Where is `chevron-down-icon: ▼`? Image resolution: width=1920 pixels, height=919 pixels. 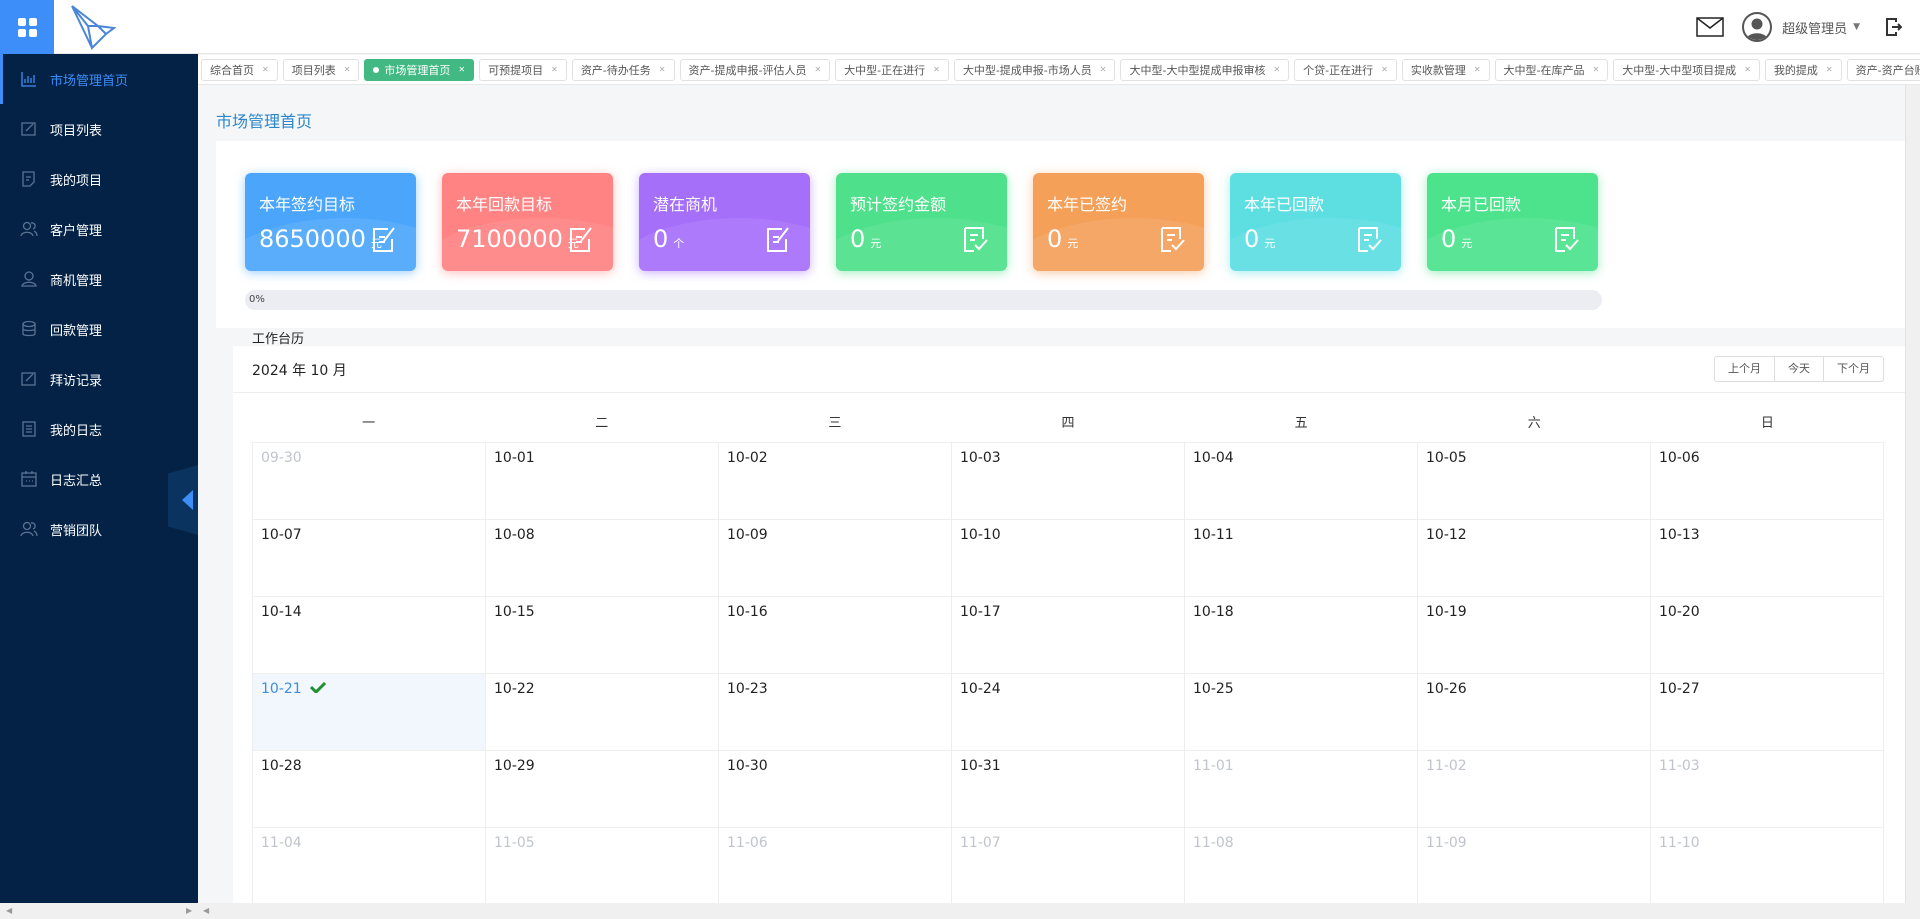
chevron-down-icon: ▼ is located at coordinates (1856, 27).